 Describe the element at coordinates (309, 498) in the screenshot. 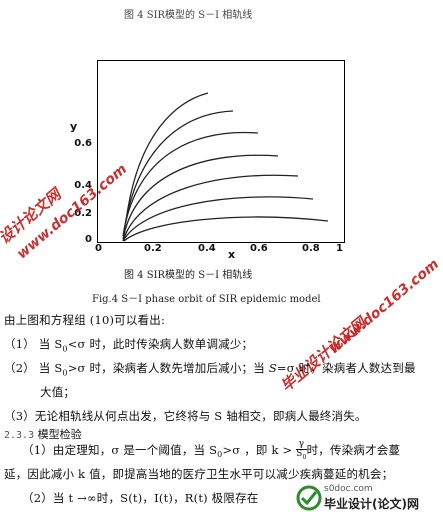

I see `logo-circle-icon` at that location.